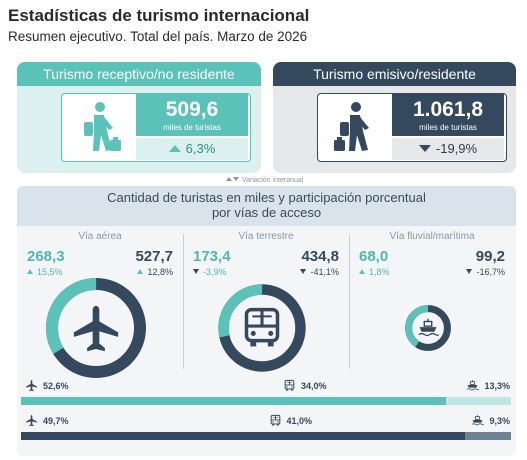 This screenshot has width=527, height=460. Describe the element at coordinates (46, 256) in the screenshot. I see `receptivo-route-value: 268,3` at that location.